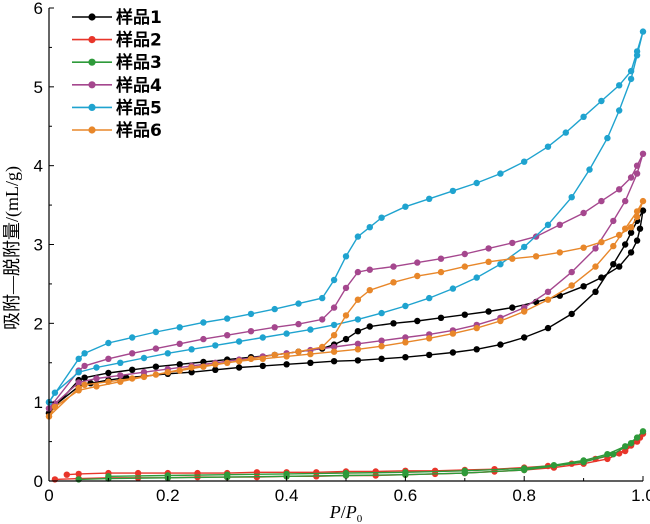 Image resolution: width=650 pixels, height=524 pixels. I want to click on x-tick-label: 0.2, so click(168, 495).